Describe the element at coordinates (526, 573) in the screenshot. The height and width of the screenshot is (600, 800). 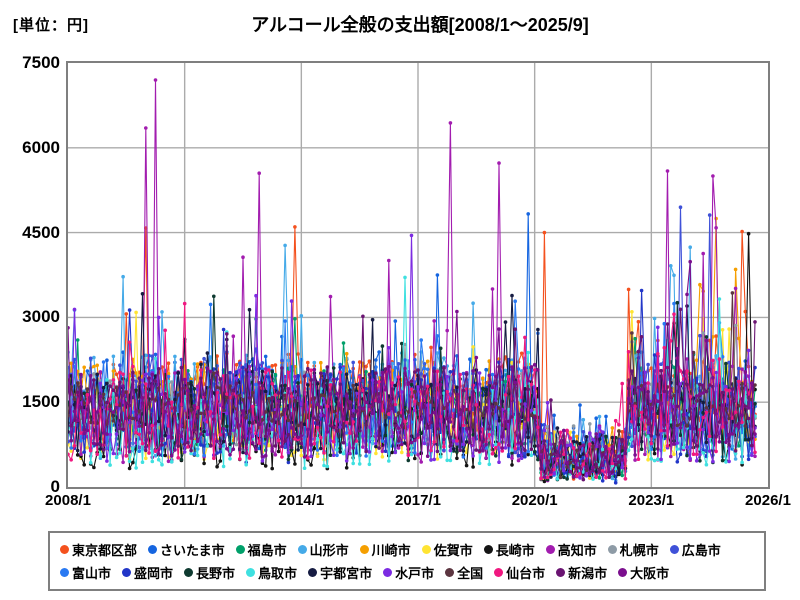
I see `legend-label: 仙台市` at that location.